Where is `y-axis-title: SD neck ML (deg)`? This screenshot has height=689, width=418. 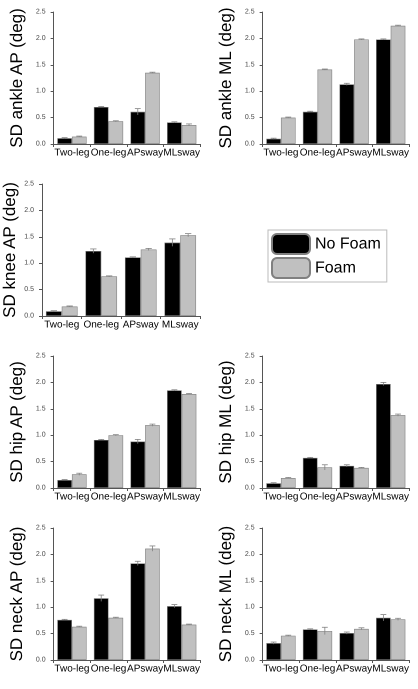
y-axis-title: SD neck ML (deg) is located at coordinates (225, 594).